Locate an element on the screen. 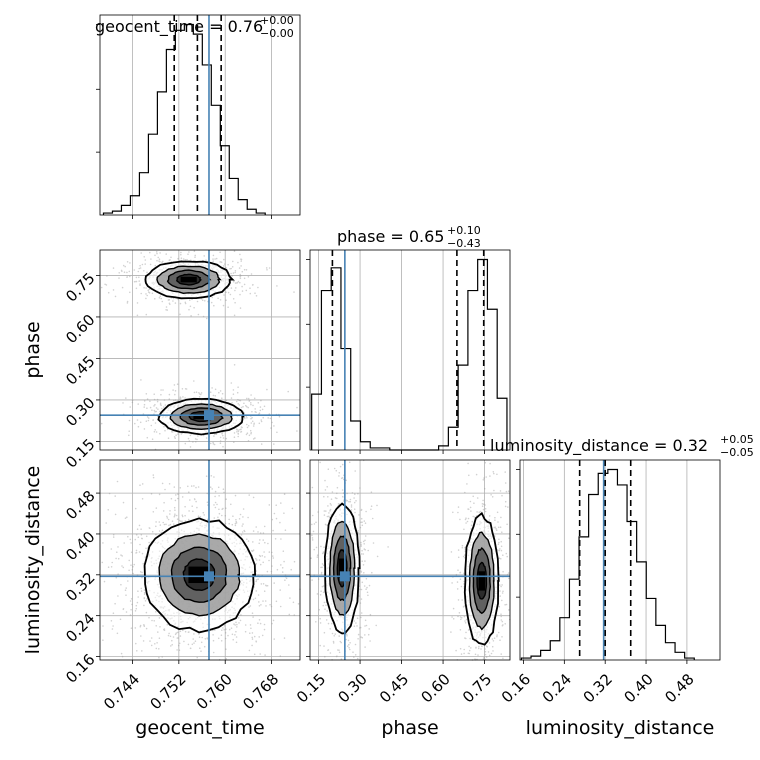 The height and width of the screenshot is (760, 760). ylabel-luminosity-distance: luminosity_distance is located at coordinates (33, 560).